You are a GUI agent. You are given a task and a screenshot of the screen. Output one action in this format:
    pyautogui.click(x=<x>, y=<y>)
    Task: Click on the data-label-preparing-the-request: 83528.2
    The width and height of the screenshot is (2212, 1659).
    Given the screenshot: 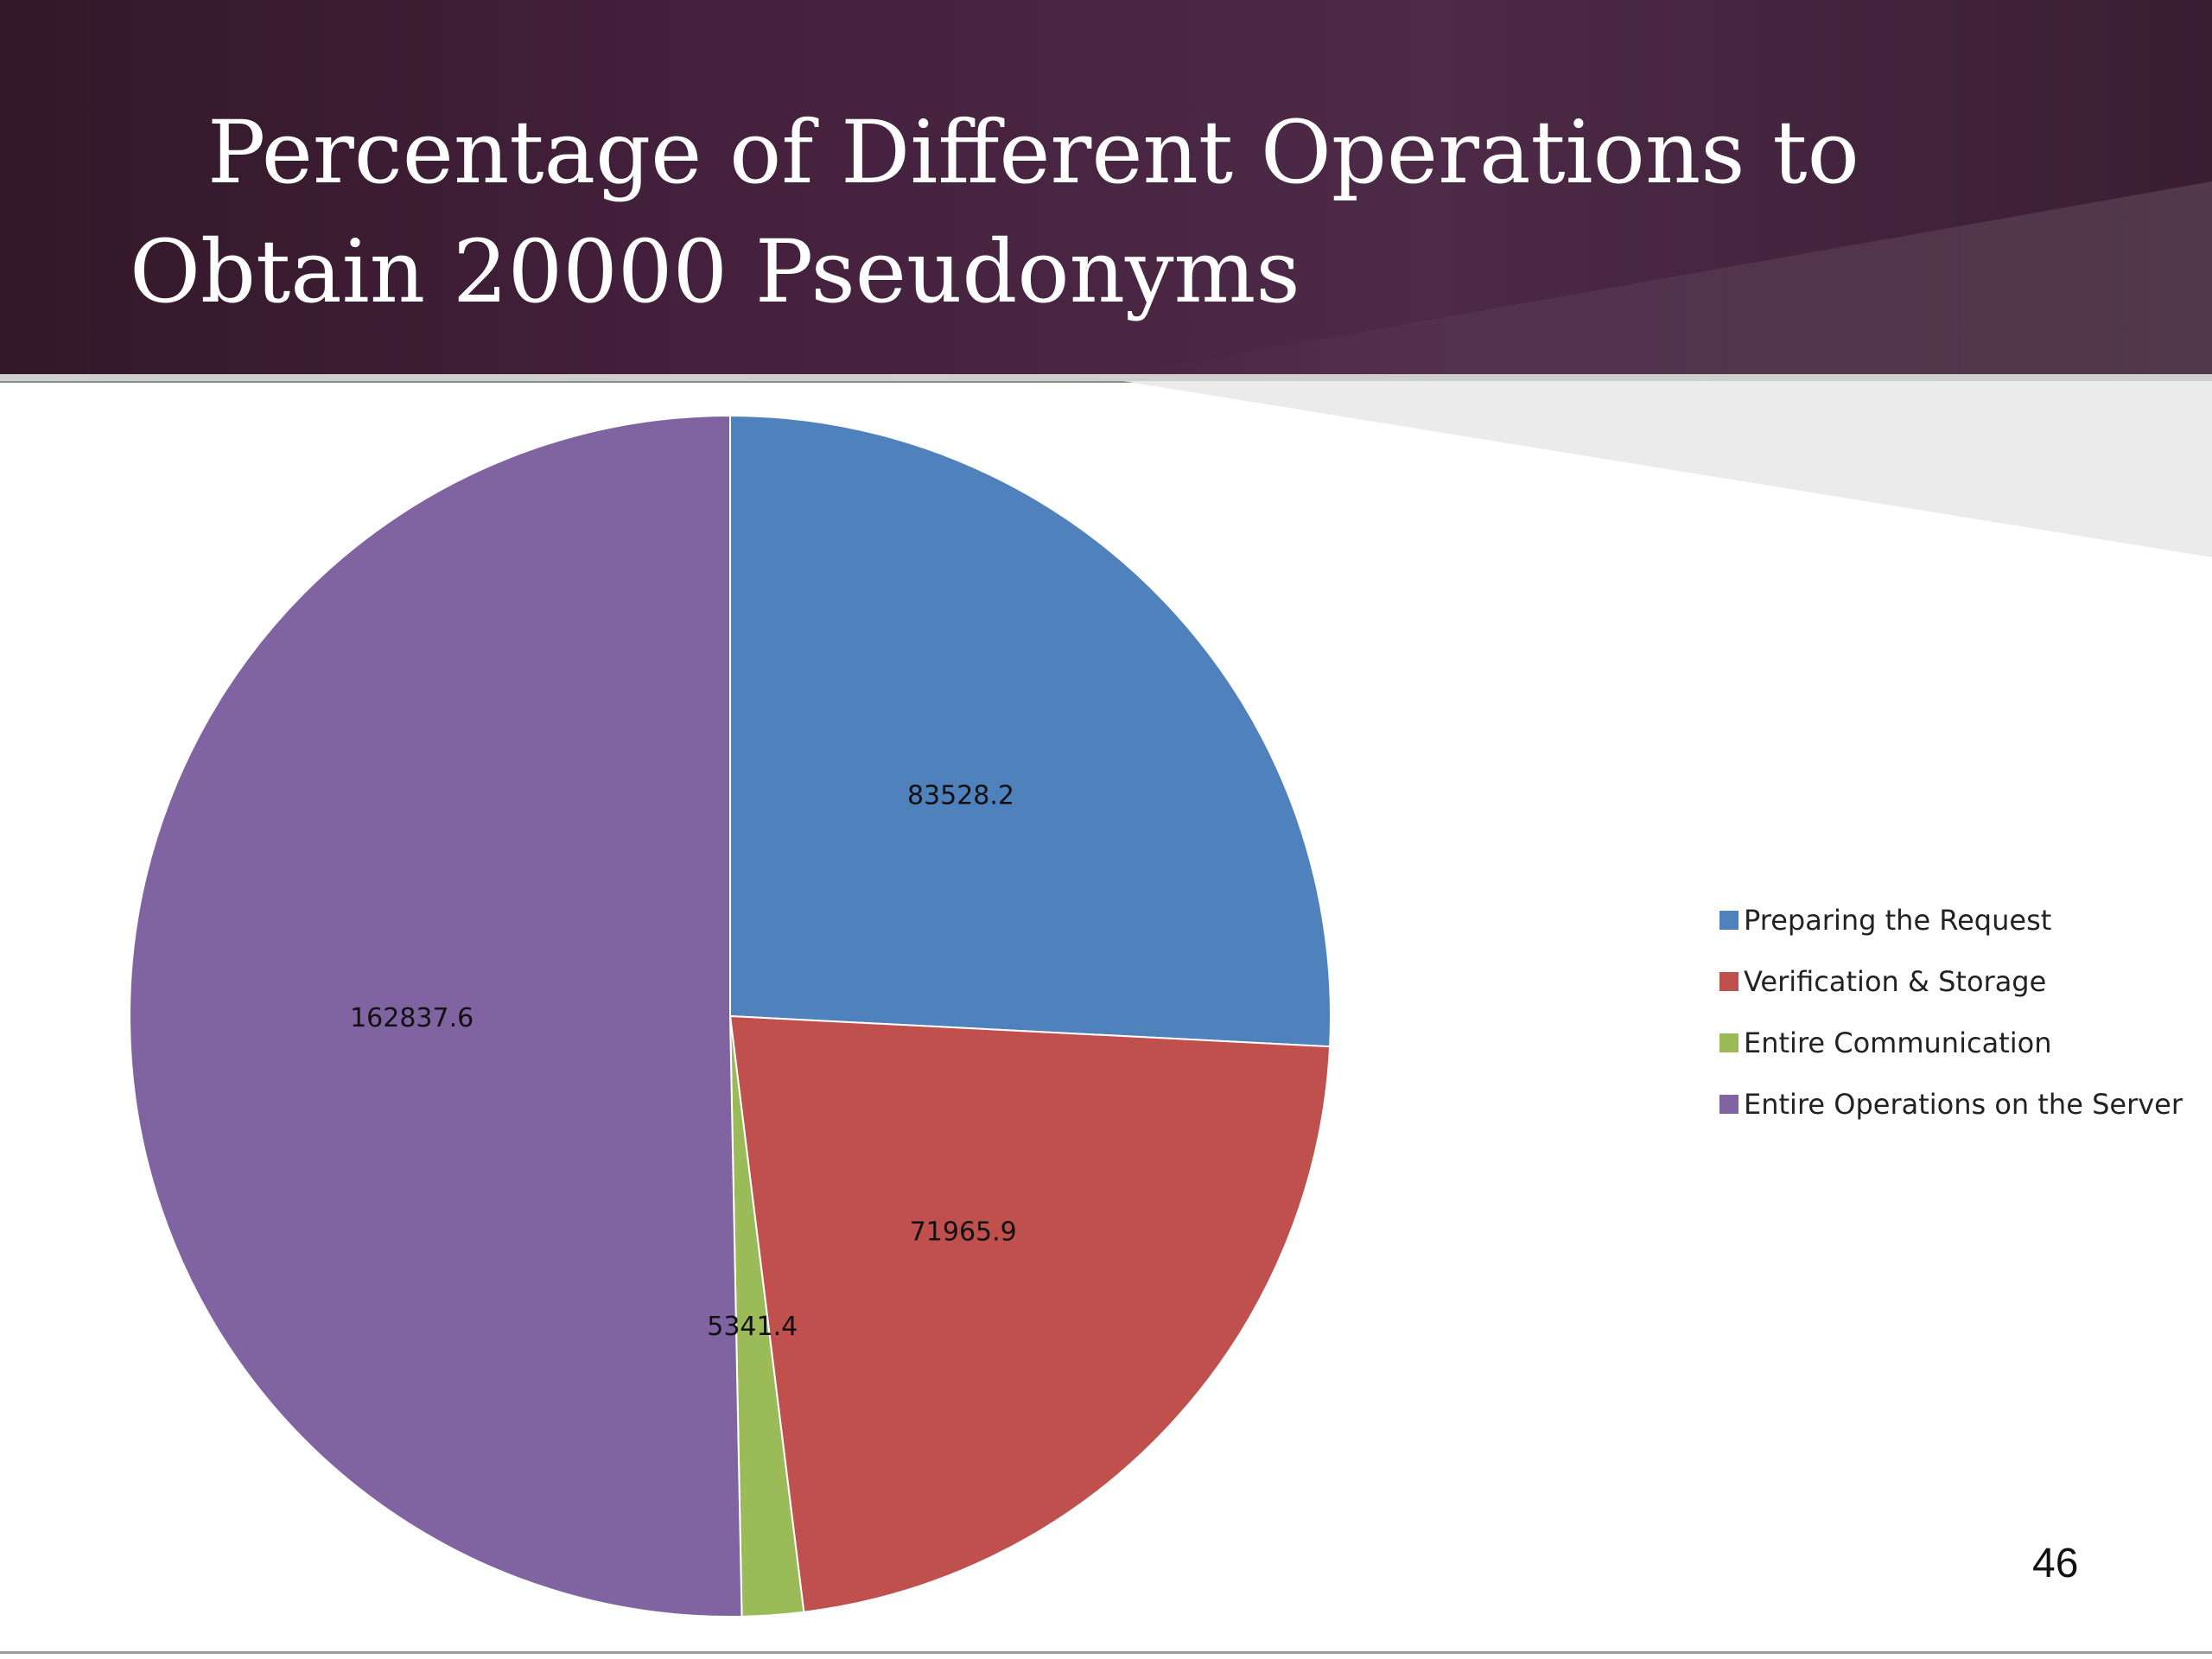 What is the action you would take?
    pyautogui.click(x=960, y=796)
    